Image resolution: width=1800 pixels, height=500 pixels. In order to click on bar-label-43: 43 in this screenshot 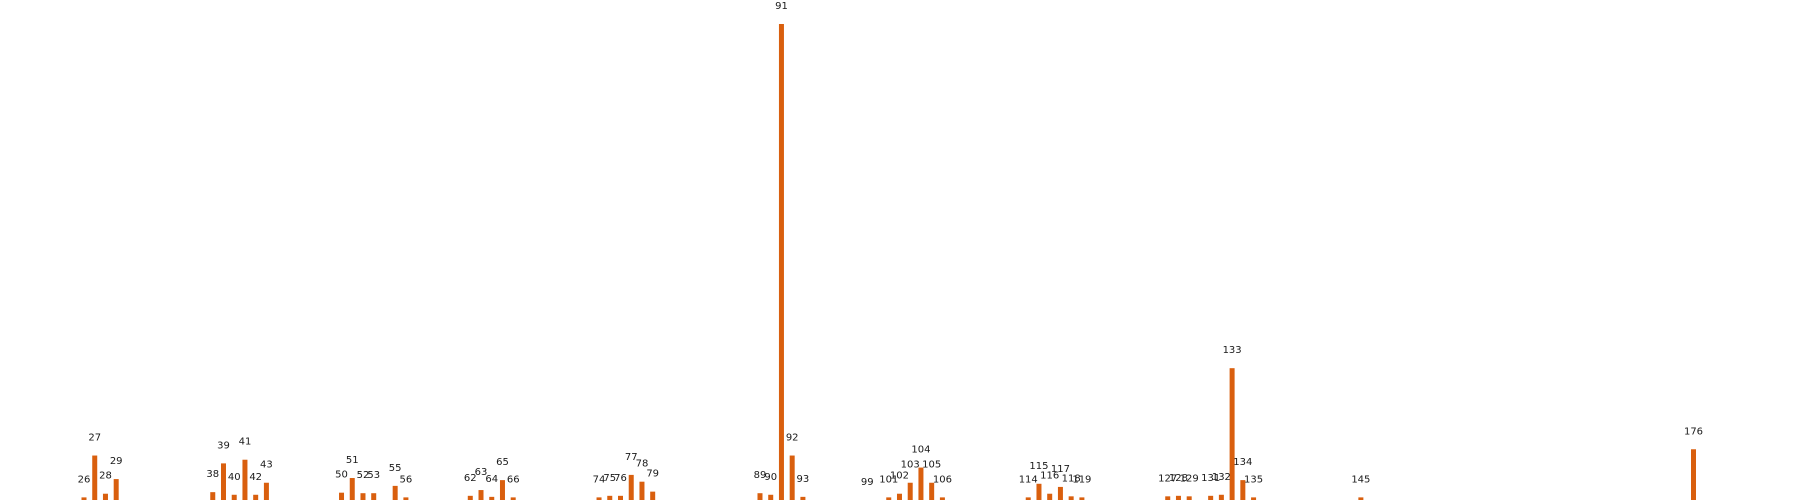, I will do `click(266, 465)`.